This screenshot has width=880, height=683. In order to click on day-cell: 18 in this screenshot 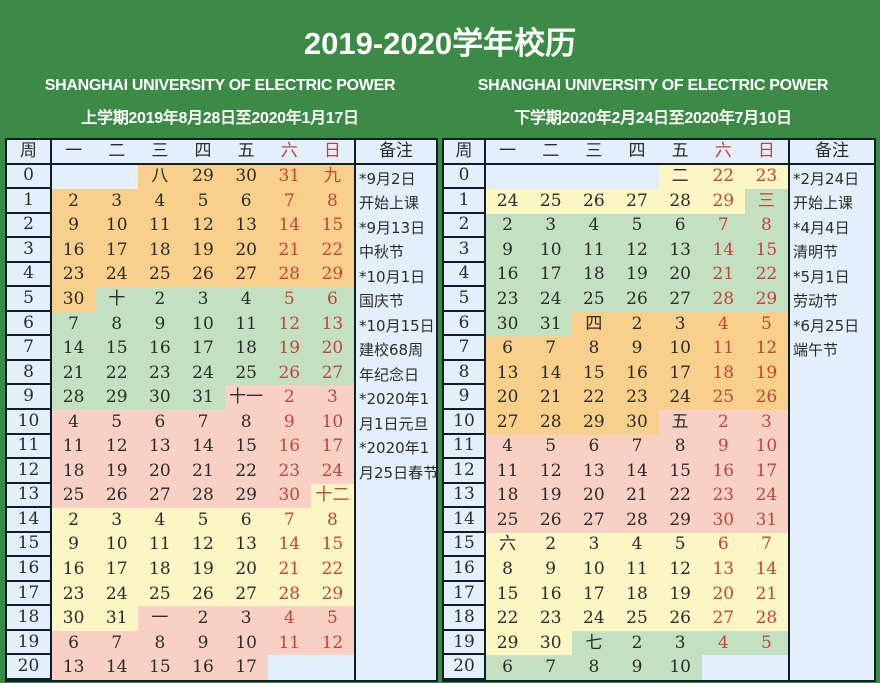, I will do `click(246, 348)`.